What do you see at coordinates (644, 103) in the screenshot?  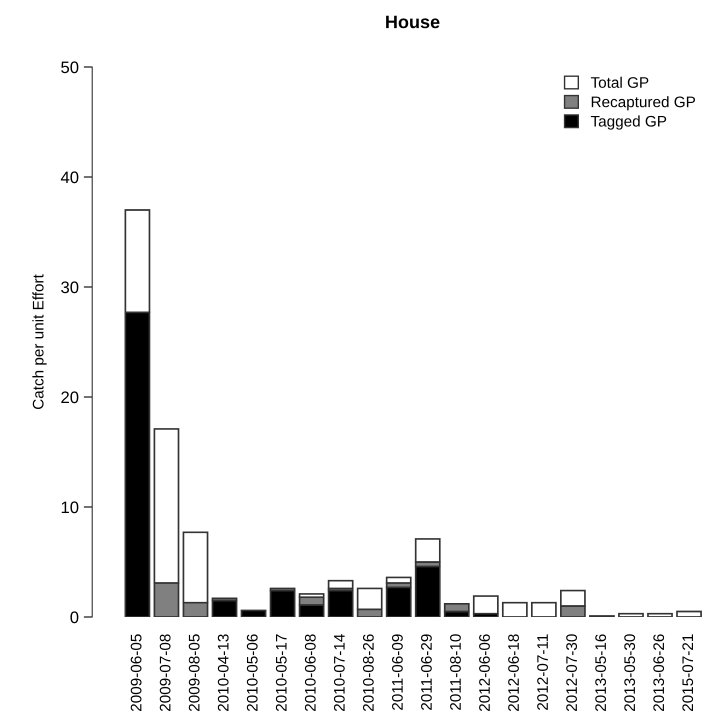 I see `legend-label: Recaptured GP` at bounding box center [644, 103].